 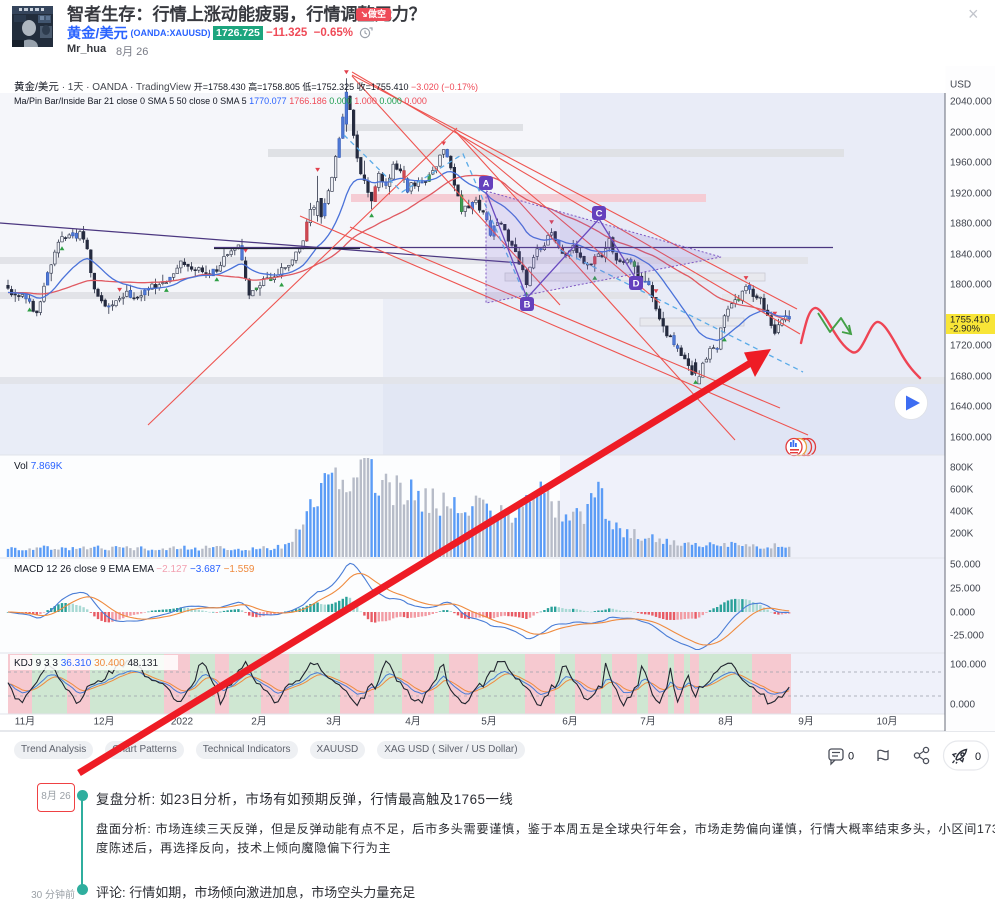 I want to click on svg-text: C, so click(x=599, y=214).